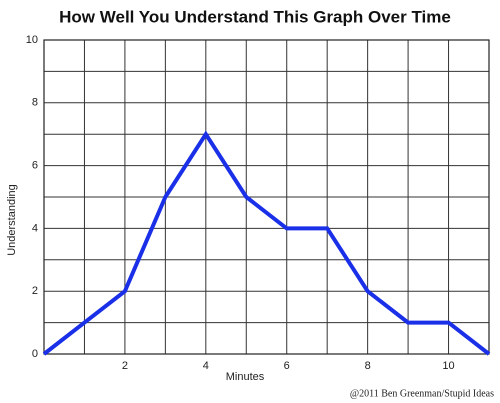 This screenshot has height=403, width=500. What do you see at coordinates (206, 366) in the screenshot?
I see `x-tick-label: 4` at bounding box center [206, 366].